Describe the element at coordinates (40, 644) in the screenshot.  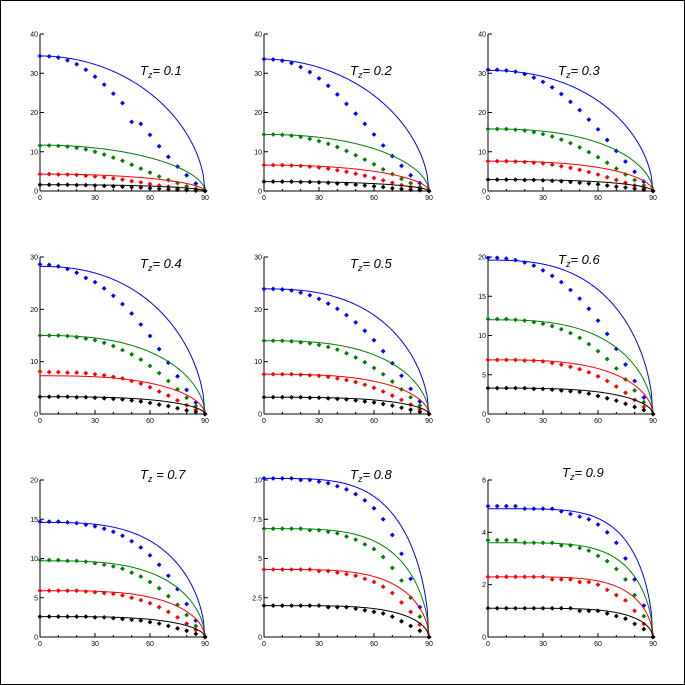
I see `x-tick-label: 0` at that location.